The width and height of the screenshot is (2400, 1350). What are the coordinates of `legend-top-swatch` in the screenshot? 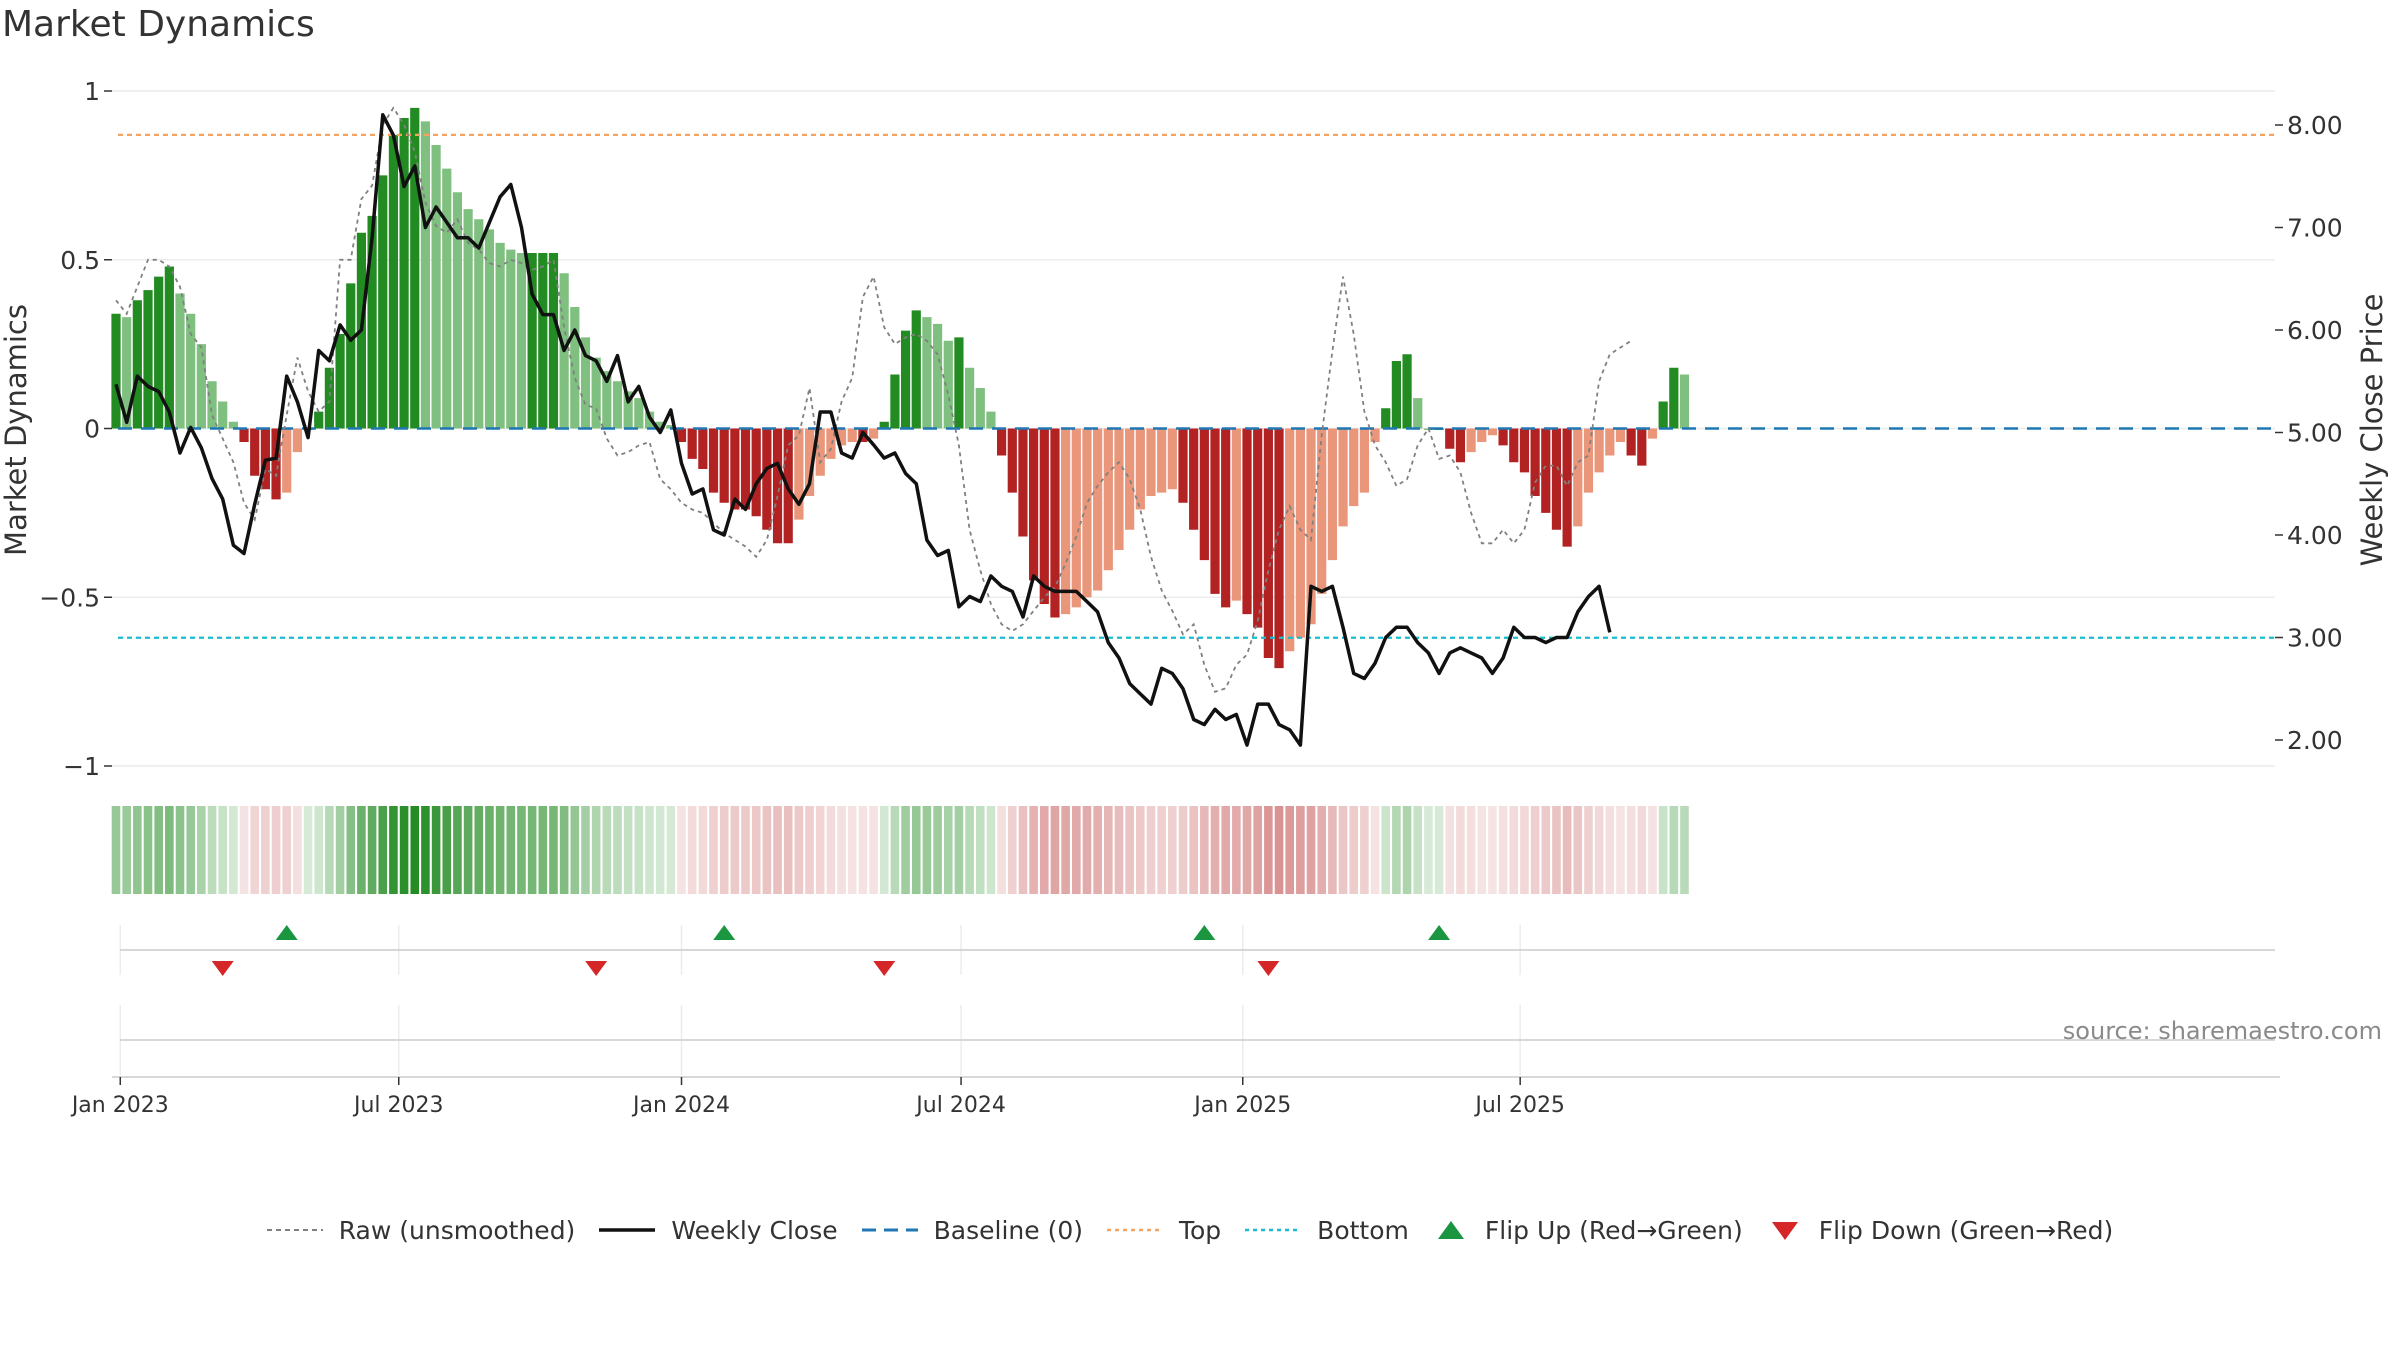 It's located at (1134, 1230).